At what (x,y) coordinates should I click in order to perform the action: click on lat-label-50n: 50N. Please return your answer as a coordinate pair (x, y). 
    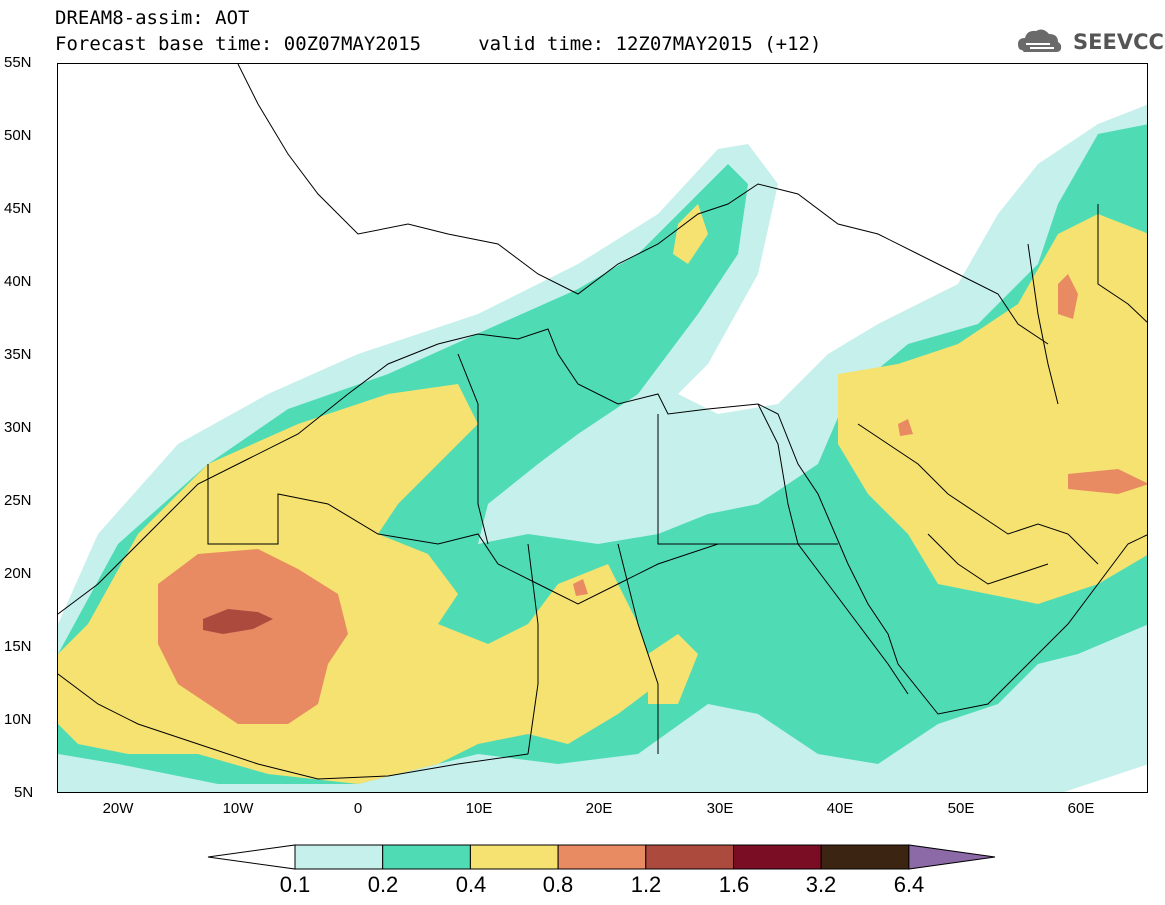
    Looking at the image, I should click on (18, 135).